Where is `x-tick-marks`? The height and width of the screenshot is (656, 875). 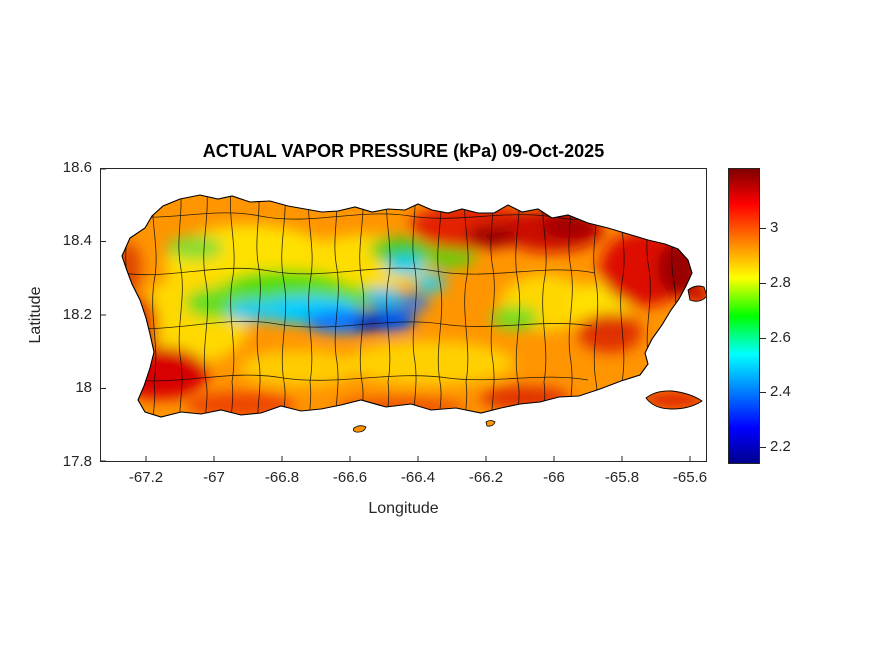
x-tick-marks is located at coordinates (418, 459).